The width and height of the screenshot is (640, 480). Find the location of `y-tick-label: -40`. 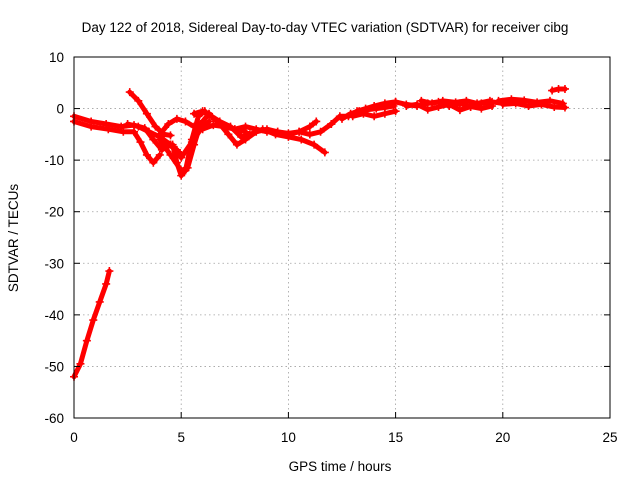

y-tick-label: -40 is located at coordinates (54, 315).